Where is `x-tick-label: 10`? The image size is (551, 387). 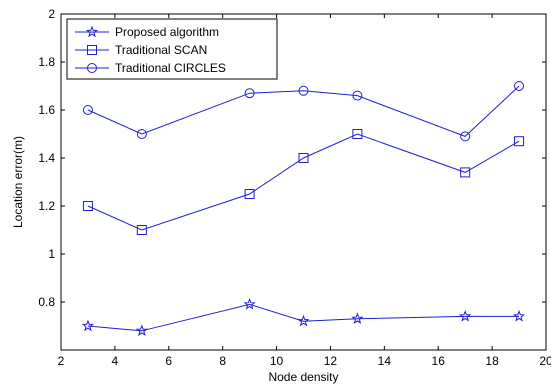 x-tick-label: 10 is located at coordinates (277, 361).